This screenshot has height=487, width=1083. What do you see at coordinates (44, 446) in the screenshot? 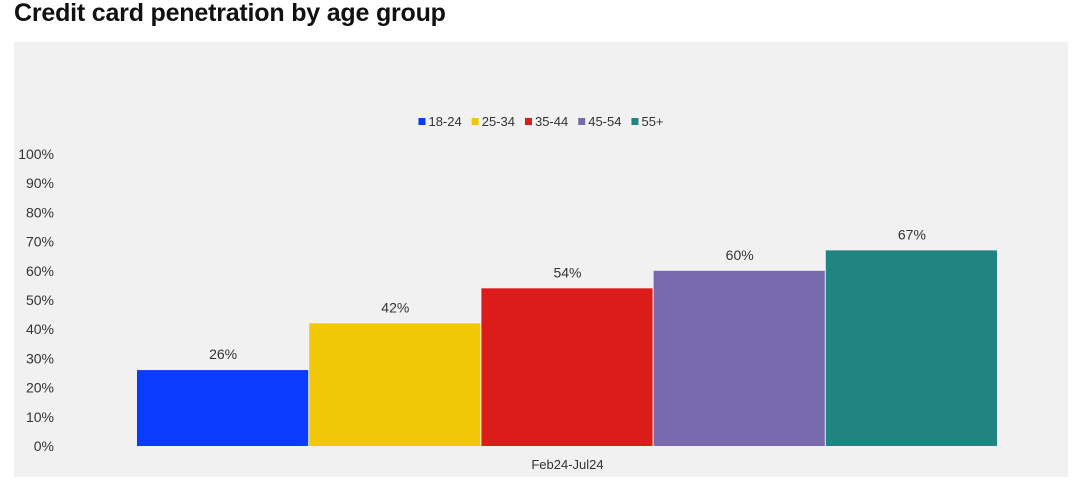
I see `y-tick-label: 0%` at bounding box center [44, 446].